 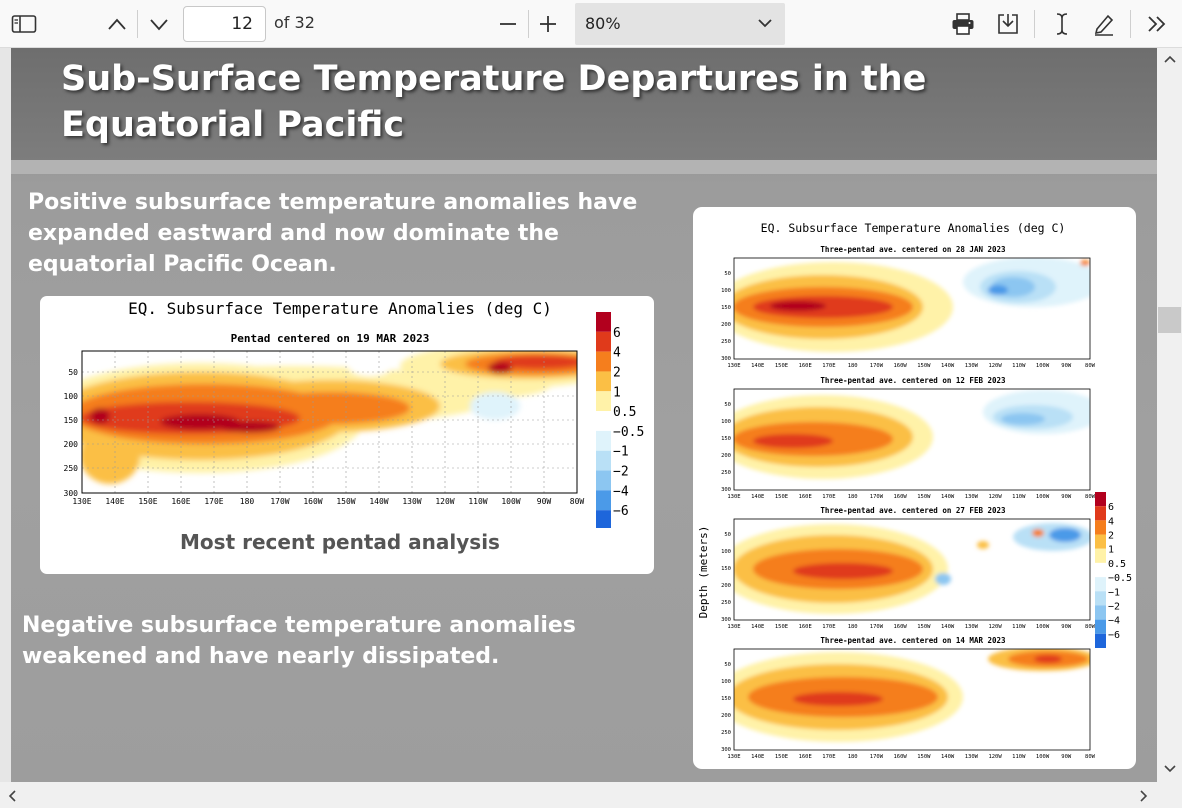 I want to click on scroll-up-icon, so click(x=1170, y=59).